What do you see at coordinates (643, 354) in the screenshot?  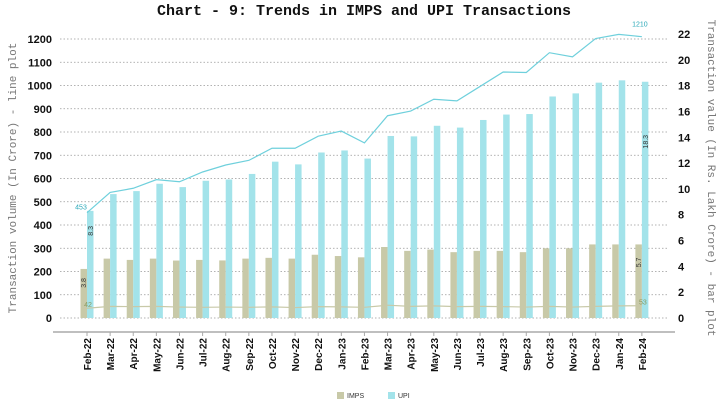 I see `x-tick-label: Feb-24` at bounding box center [643, 354].